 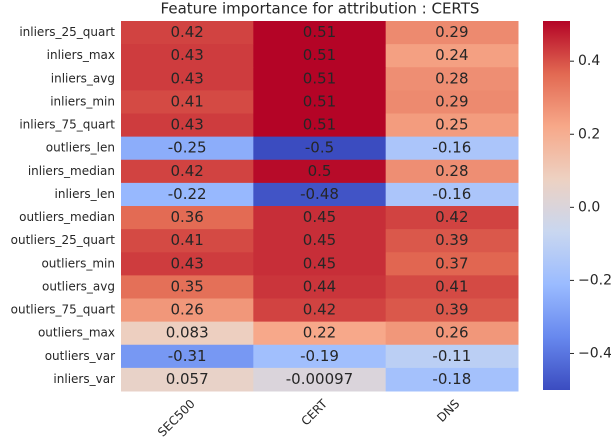 I want to click on colorbar-tick-label: −0.4, so click(x=594, y=353).